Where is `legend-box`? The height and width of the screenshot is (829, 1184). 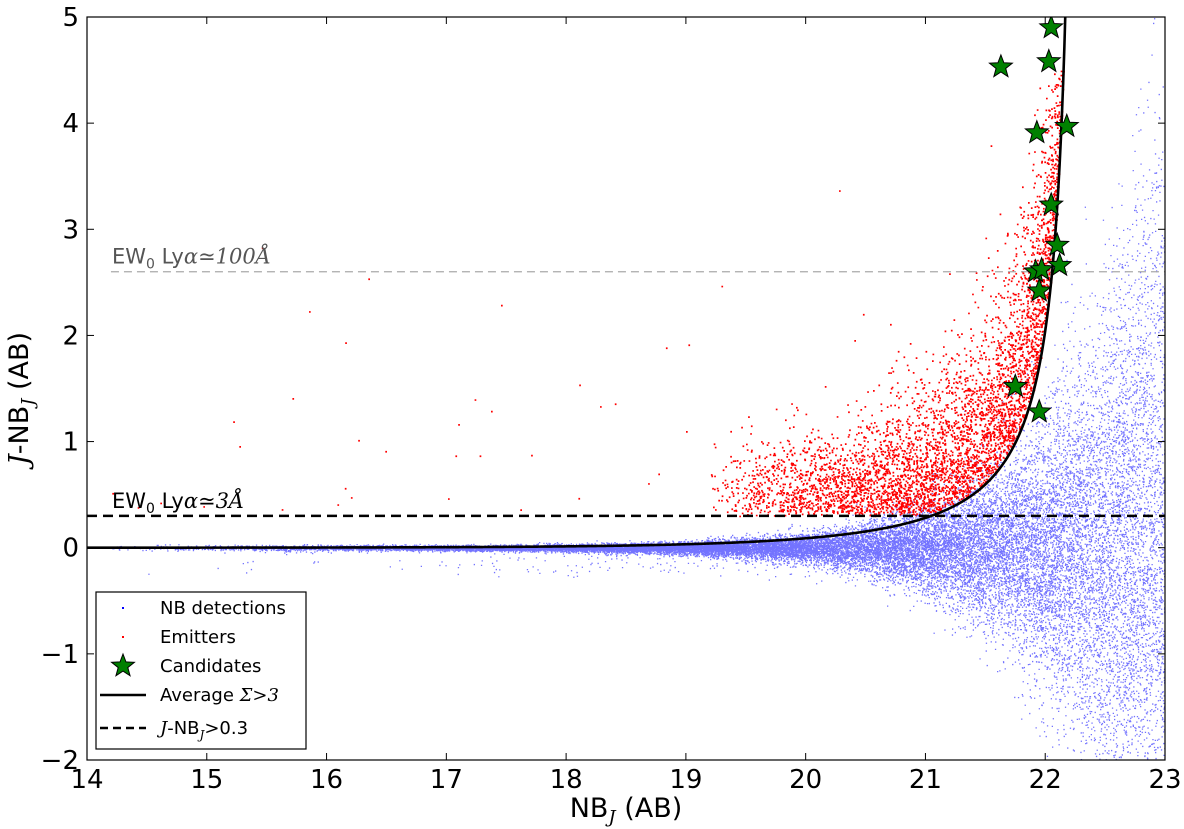
legend-box is located at coordinates (201, 670).